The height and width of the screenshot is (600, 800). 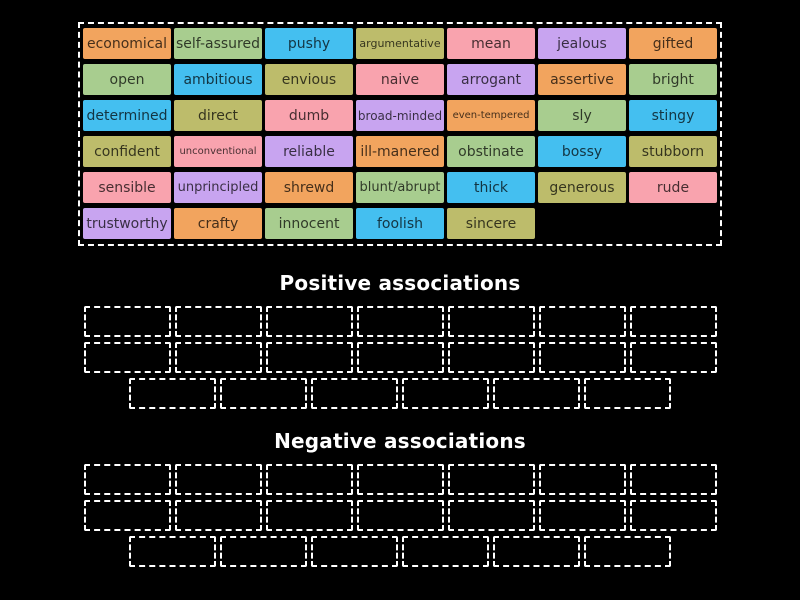 What do you see at coordinates (491, 43) in the screenshot?
I see `word-tile: mean` at bounding box center [491, 43].